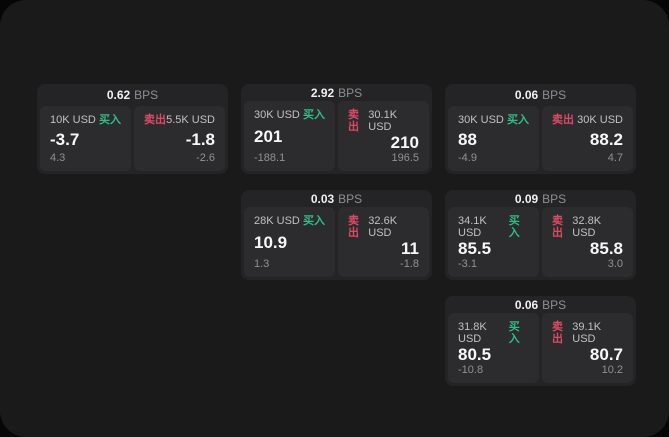 This screenshot has height=437, width=669. What do you see at coordinates (475, 248) in the screenshot?
I see `buy-price: 85.5` at bounding box center [475, 248].